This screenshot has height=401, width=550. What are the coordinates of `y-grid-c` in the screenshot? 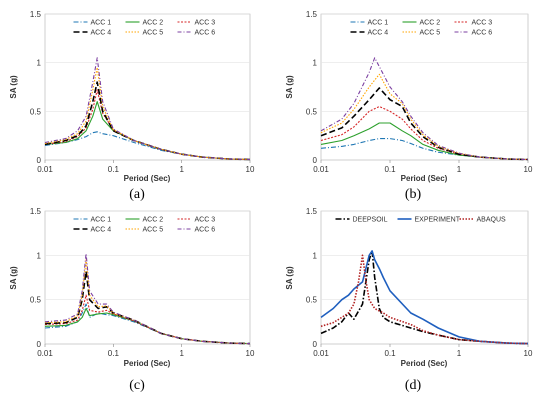 It's located at (147, 255).